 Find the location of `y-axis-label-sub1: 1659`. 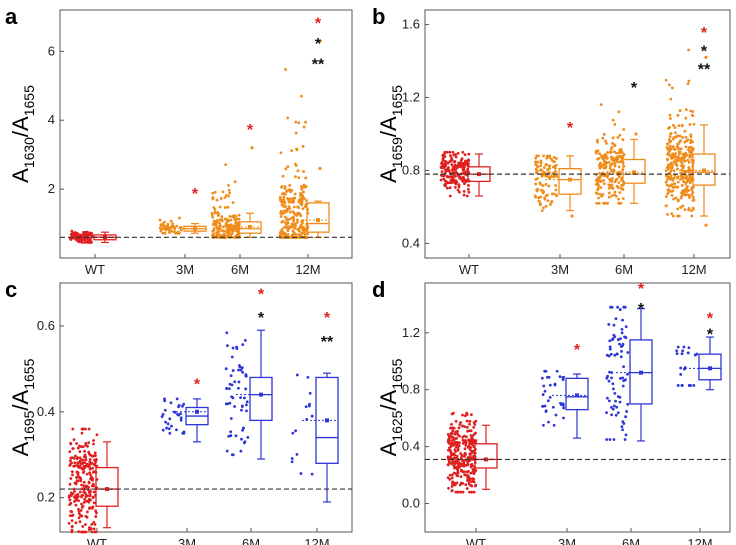

y-axis-label-sub1: 1659 is located at coordinates (397, 152).